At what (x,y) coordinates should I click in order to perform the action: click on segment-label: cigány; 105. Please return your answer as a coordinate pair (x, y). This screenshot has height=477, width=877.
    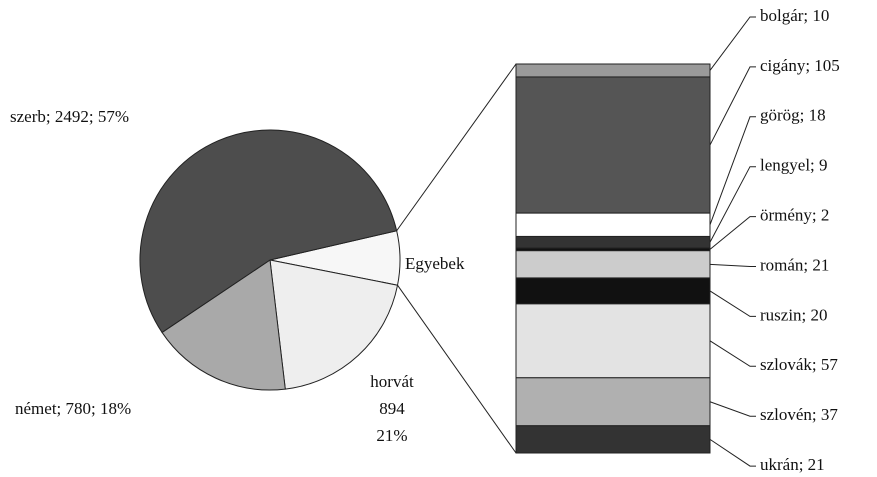
    Looking at the image, I should click on (800, 65).